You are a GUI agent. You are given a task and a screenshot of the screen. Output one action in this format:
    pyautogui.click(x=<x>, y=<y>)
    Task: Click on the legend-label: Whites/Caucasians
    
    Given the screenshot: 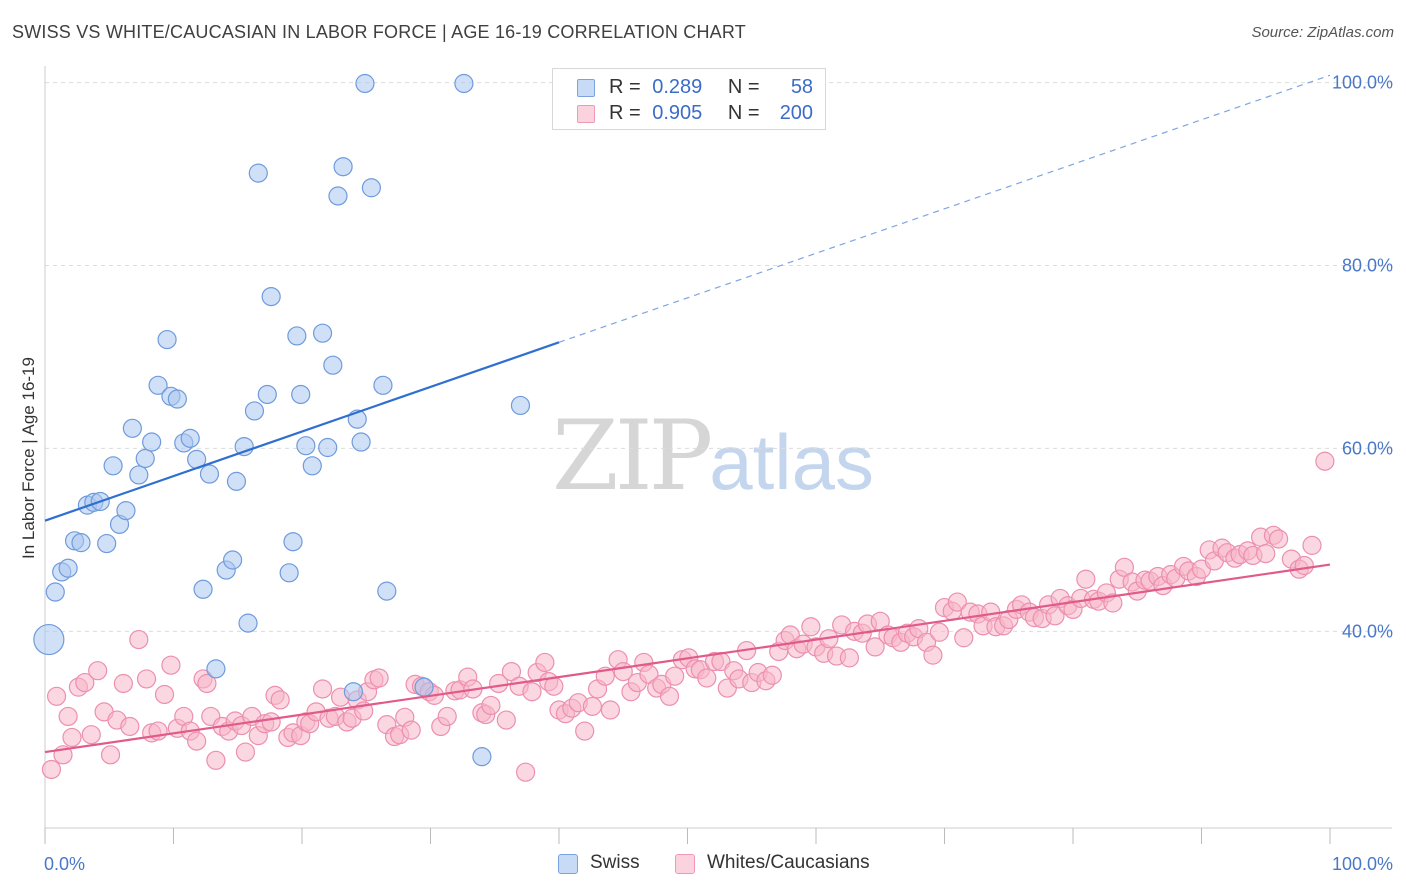 What is the action you would take?
    pyautogui.click(x=788, y=862)
    